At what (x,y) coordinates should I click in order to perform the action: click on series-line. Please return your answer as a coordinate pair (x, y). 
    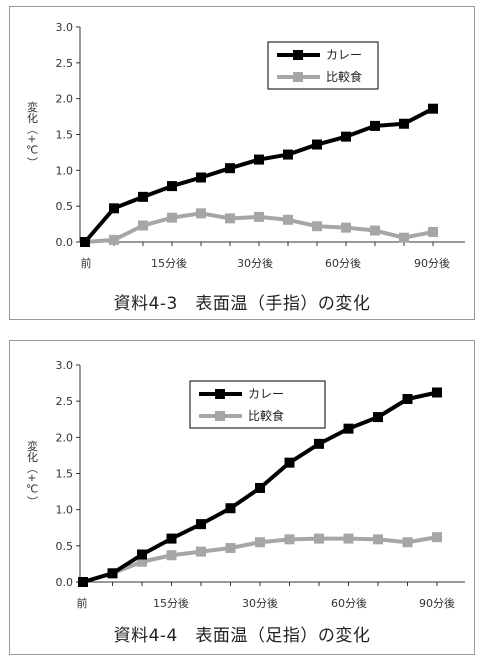
    Looking at the image, I should click on (258, 175).